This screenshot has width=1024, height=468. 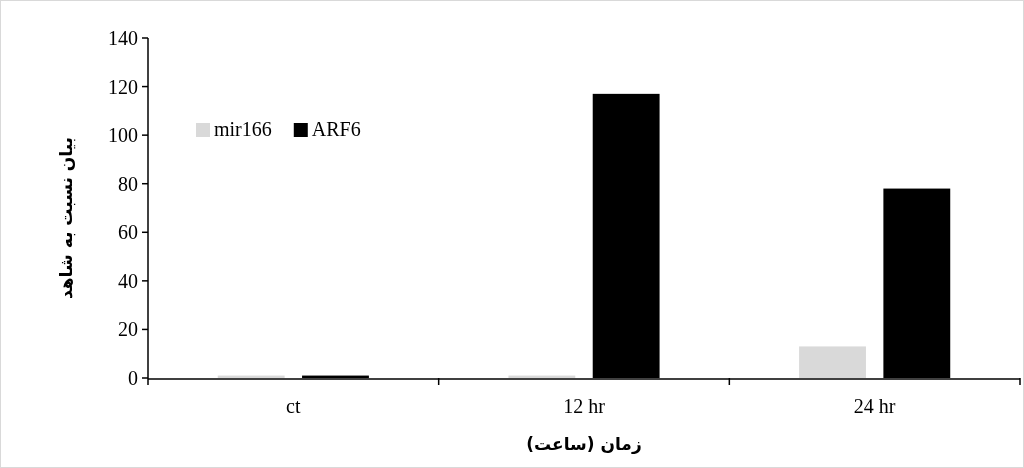 I want to click on y-tick-label: 100, so click(x=123, y=135).